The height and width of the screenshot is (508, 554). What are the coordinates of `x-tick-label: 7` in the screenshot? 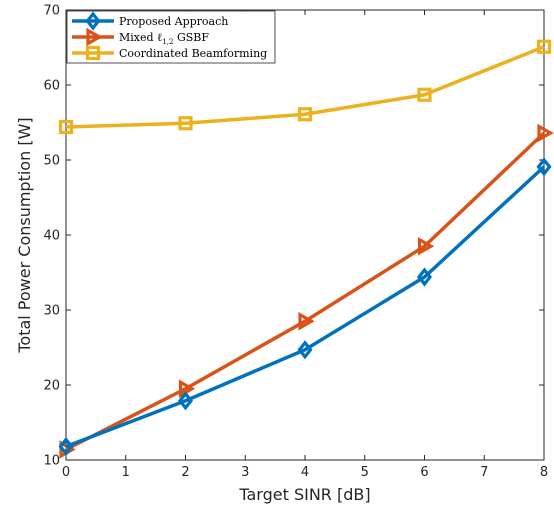 It's located at (484, 472).